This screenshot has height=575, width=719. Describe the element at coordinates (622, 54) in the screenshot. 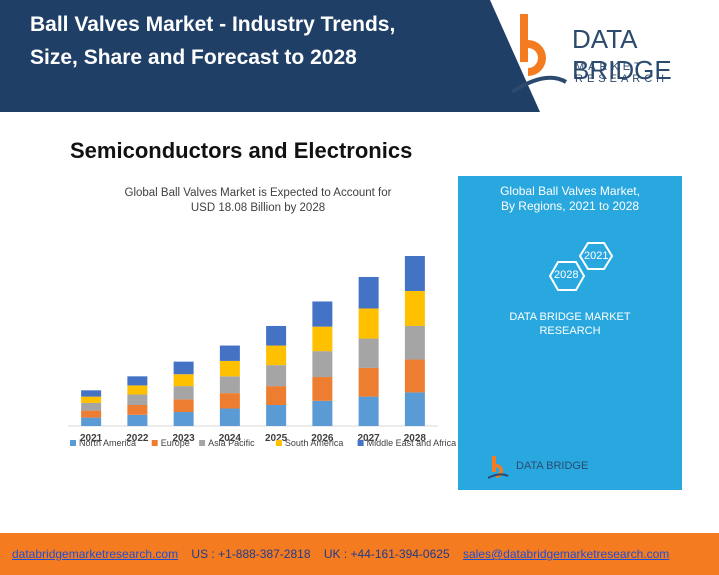

I see `logo-text: DATA BRIDGE` at that location.